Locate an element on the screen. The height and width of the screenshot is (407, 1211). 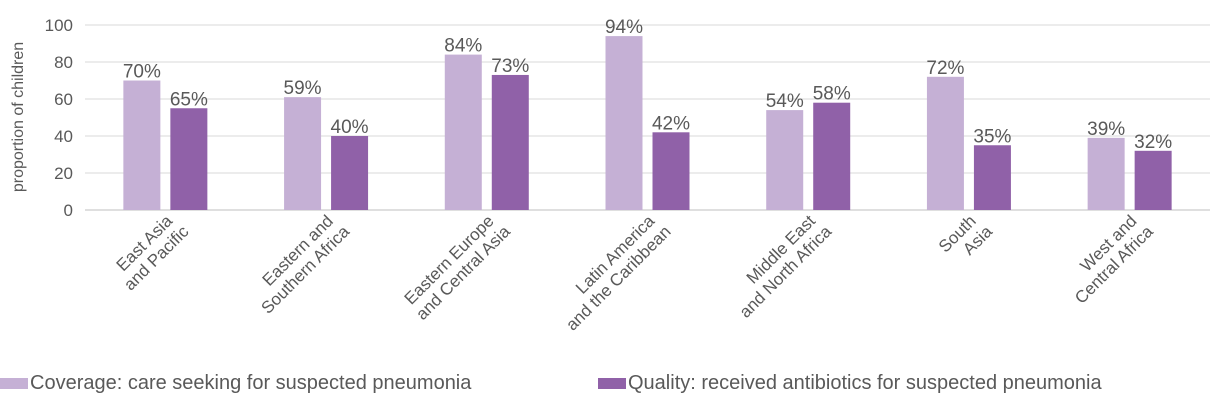
y-tick-label: 80 is located at coordinates (63, 62).